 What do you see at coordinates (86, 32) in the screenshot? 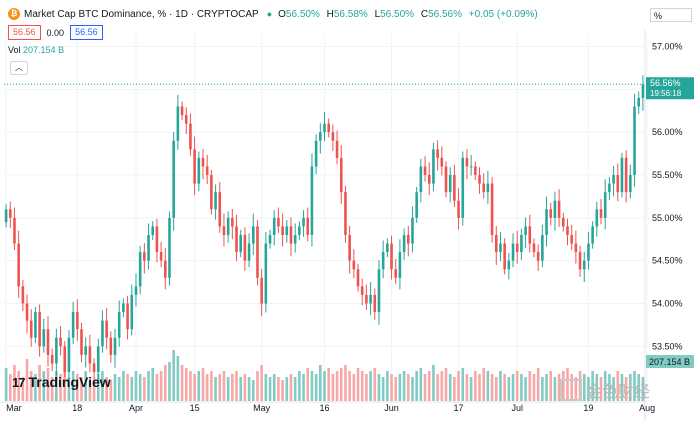
I see `buy-button: 56.56` at bounding box center [86, 32].